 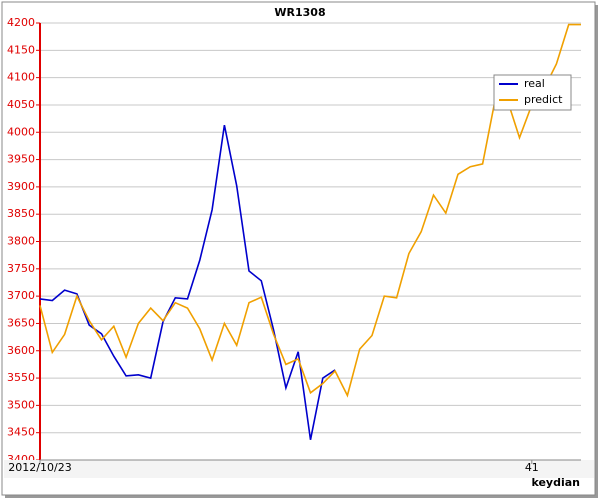 What do you see at coordinates (21, 404) in the screenshot?
I see `y-tick-label: 3500` at bounding box center [21, 404].